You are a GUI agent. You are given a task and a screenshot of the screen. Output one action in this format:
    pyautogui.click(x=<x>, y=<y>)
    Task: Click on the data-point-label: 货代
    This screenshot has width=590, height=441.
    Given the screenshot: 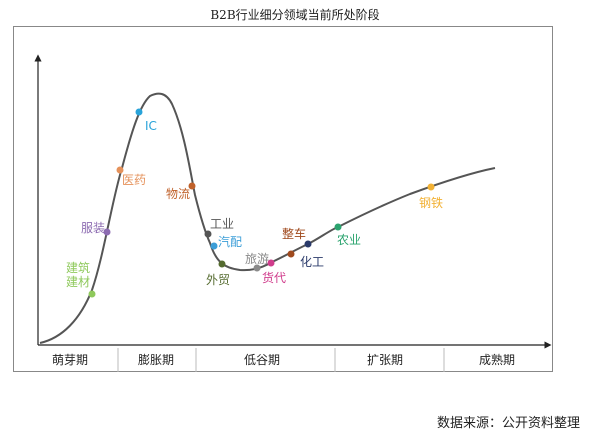 What is the action you would take?
    pyautogui.click(x=274, y=277)
    